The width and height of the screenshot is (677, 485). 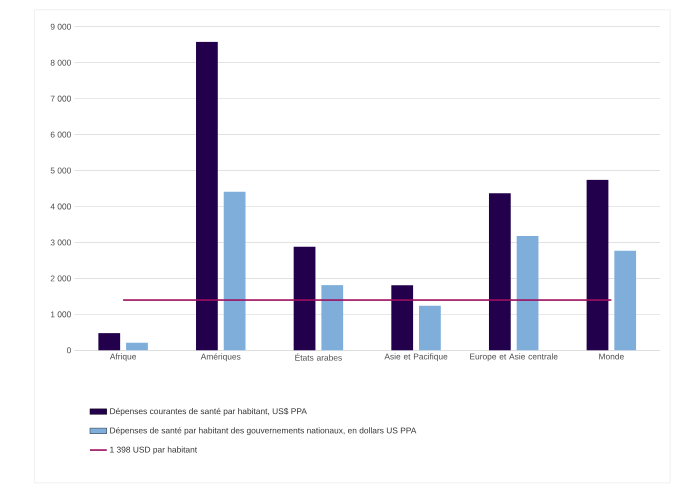 I want to click on y-tick-label: 2 000, so click(x=60, y=278).